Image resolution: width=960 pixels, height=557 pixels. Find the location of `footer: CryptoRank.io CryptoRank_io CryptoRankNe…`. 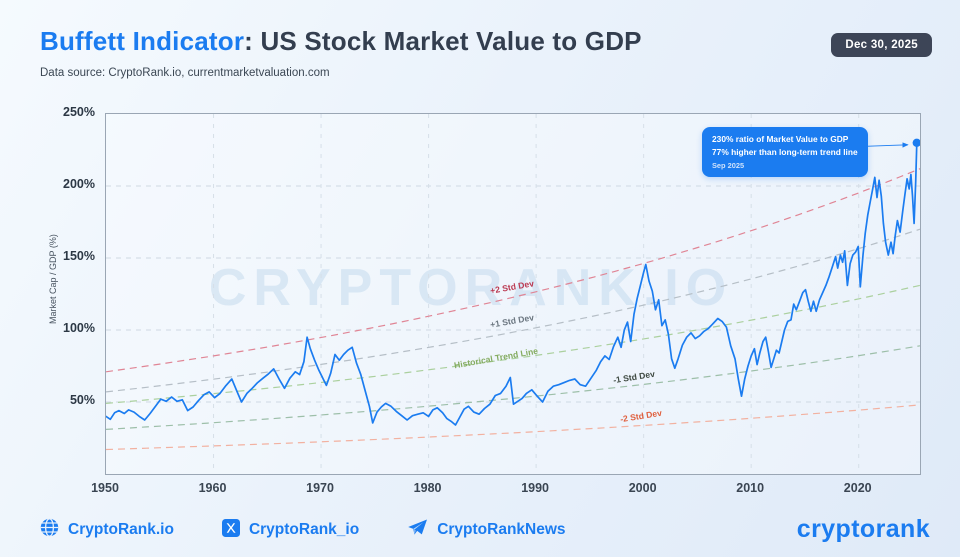

footer: CryptoRank.io CryptoRank_io CryptoRankNe… is located at coordinates (303, 530).